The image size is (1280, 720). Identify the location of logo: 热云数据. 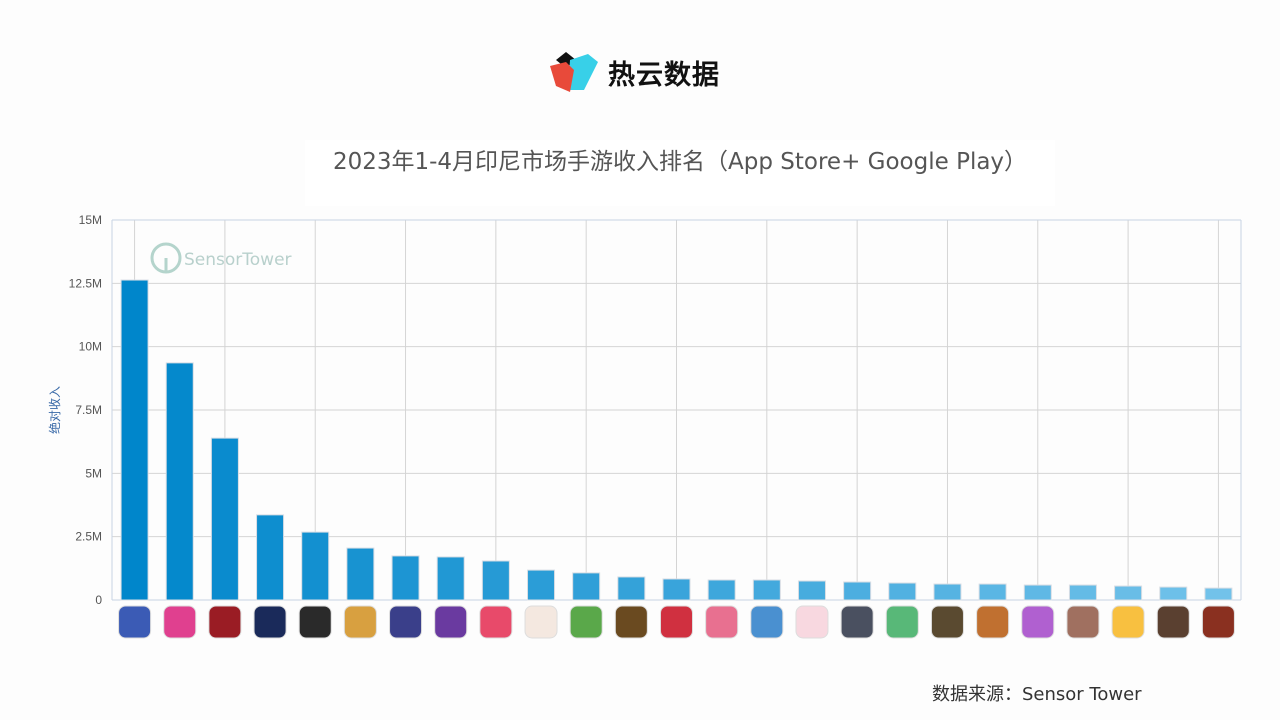
(634, 72).